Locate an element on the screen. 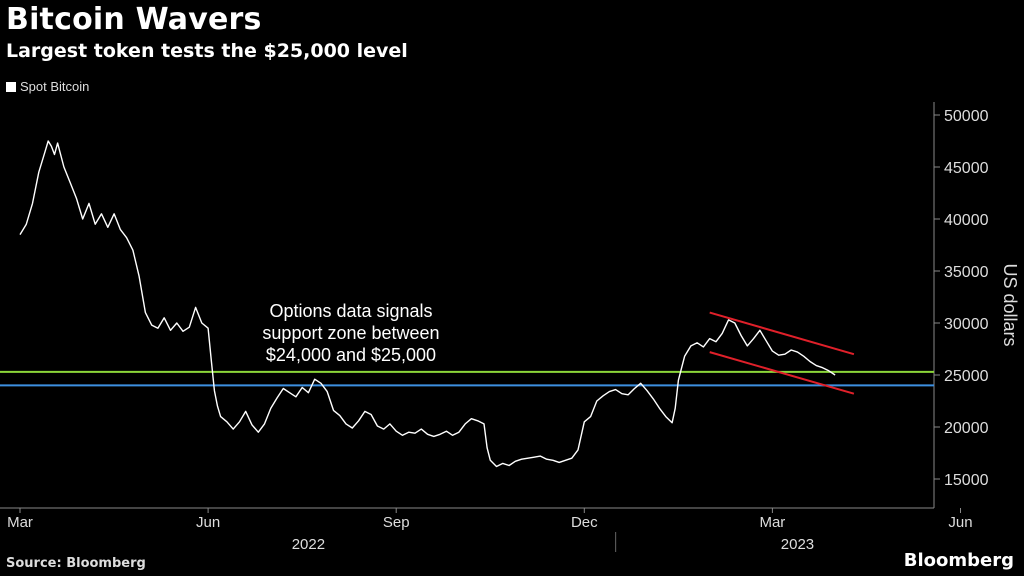  y-tick-label: 45000 is located at coordinates (966, 168).